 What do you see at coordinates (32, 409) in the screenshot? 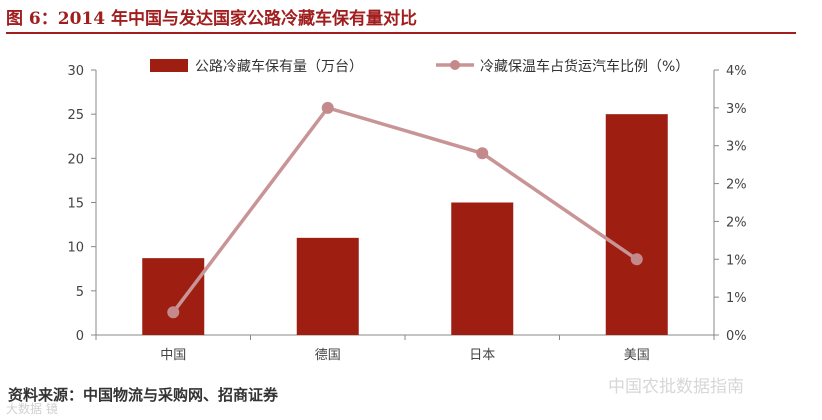
I see `watermark-left: 大数据 镜` at bounding box center [32, 409].